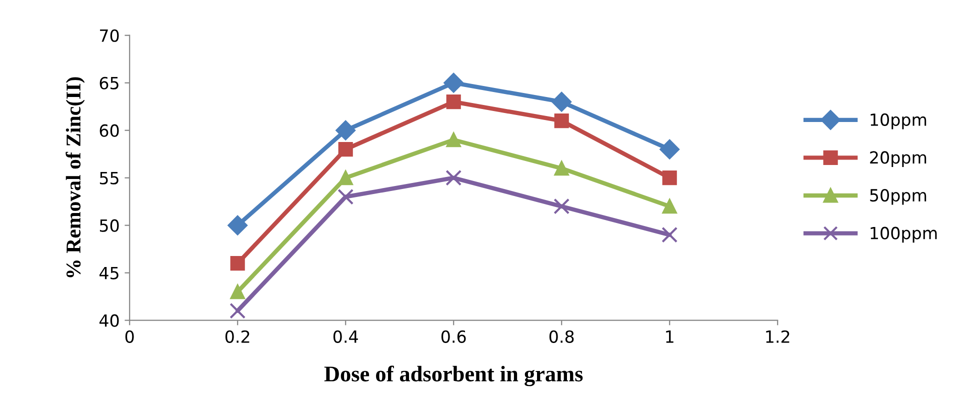 The image size is (960, 416). I want to click on x-axis-title: Dose of adsorbent in grams, so click(453, 376).